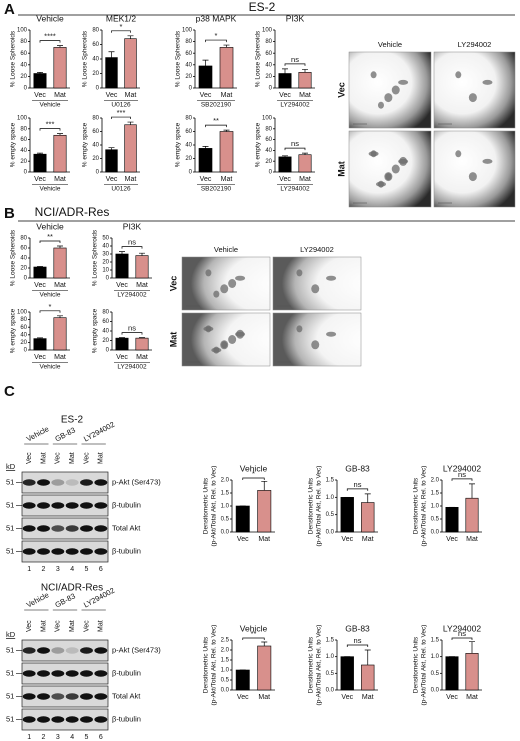 This screenshot has height=741, width=520. I want to click on band-label: β-tubulin, so click(126, 504).